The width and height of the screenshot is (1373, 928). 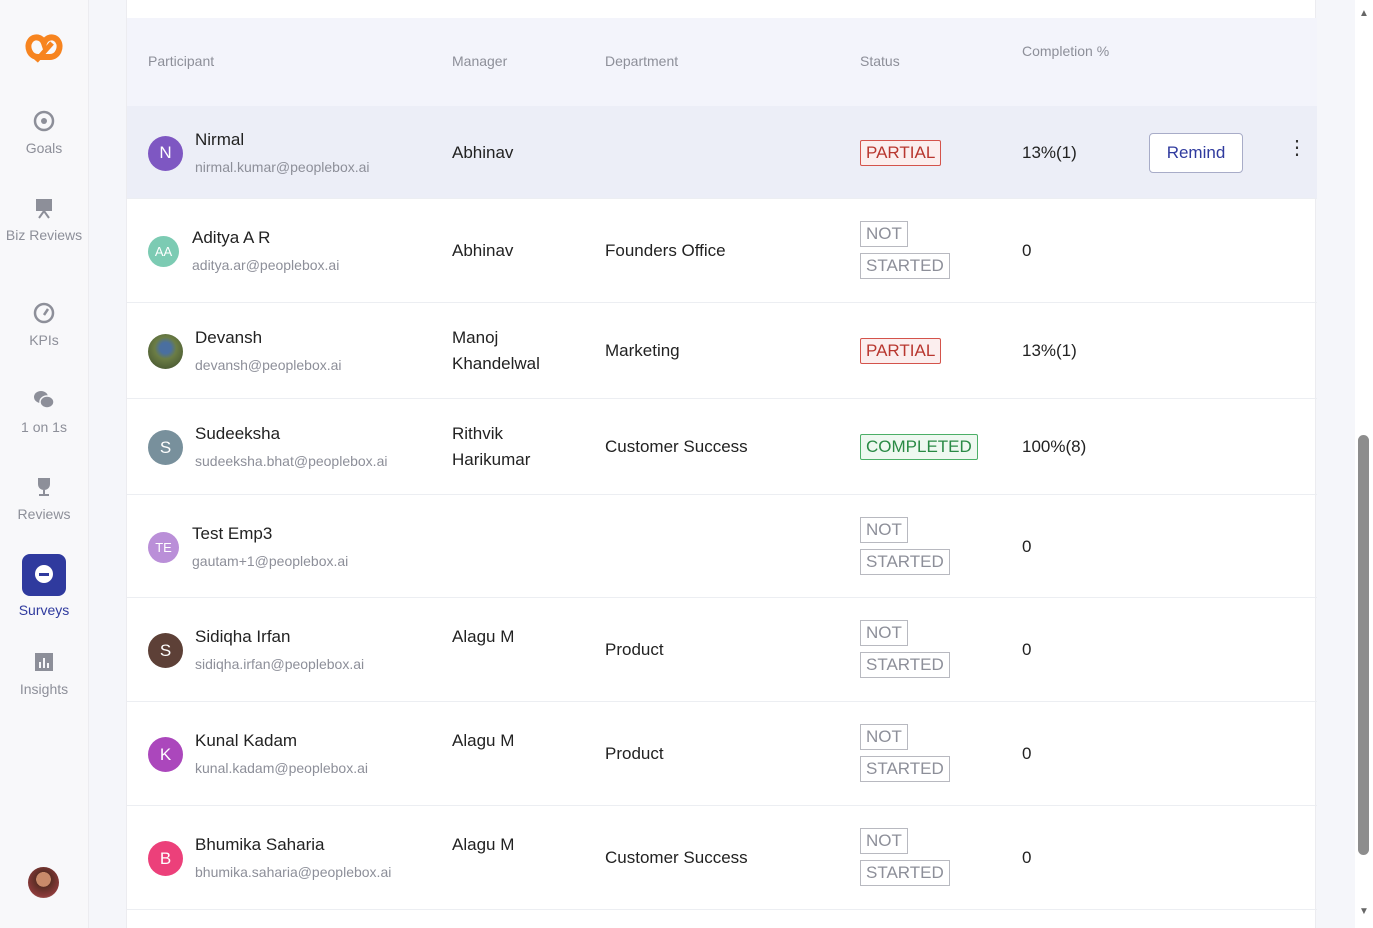 I want to click on scroll-down-icon: ▼, so click(x=1364, y=911).